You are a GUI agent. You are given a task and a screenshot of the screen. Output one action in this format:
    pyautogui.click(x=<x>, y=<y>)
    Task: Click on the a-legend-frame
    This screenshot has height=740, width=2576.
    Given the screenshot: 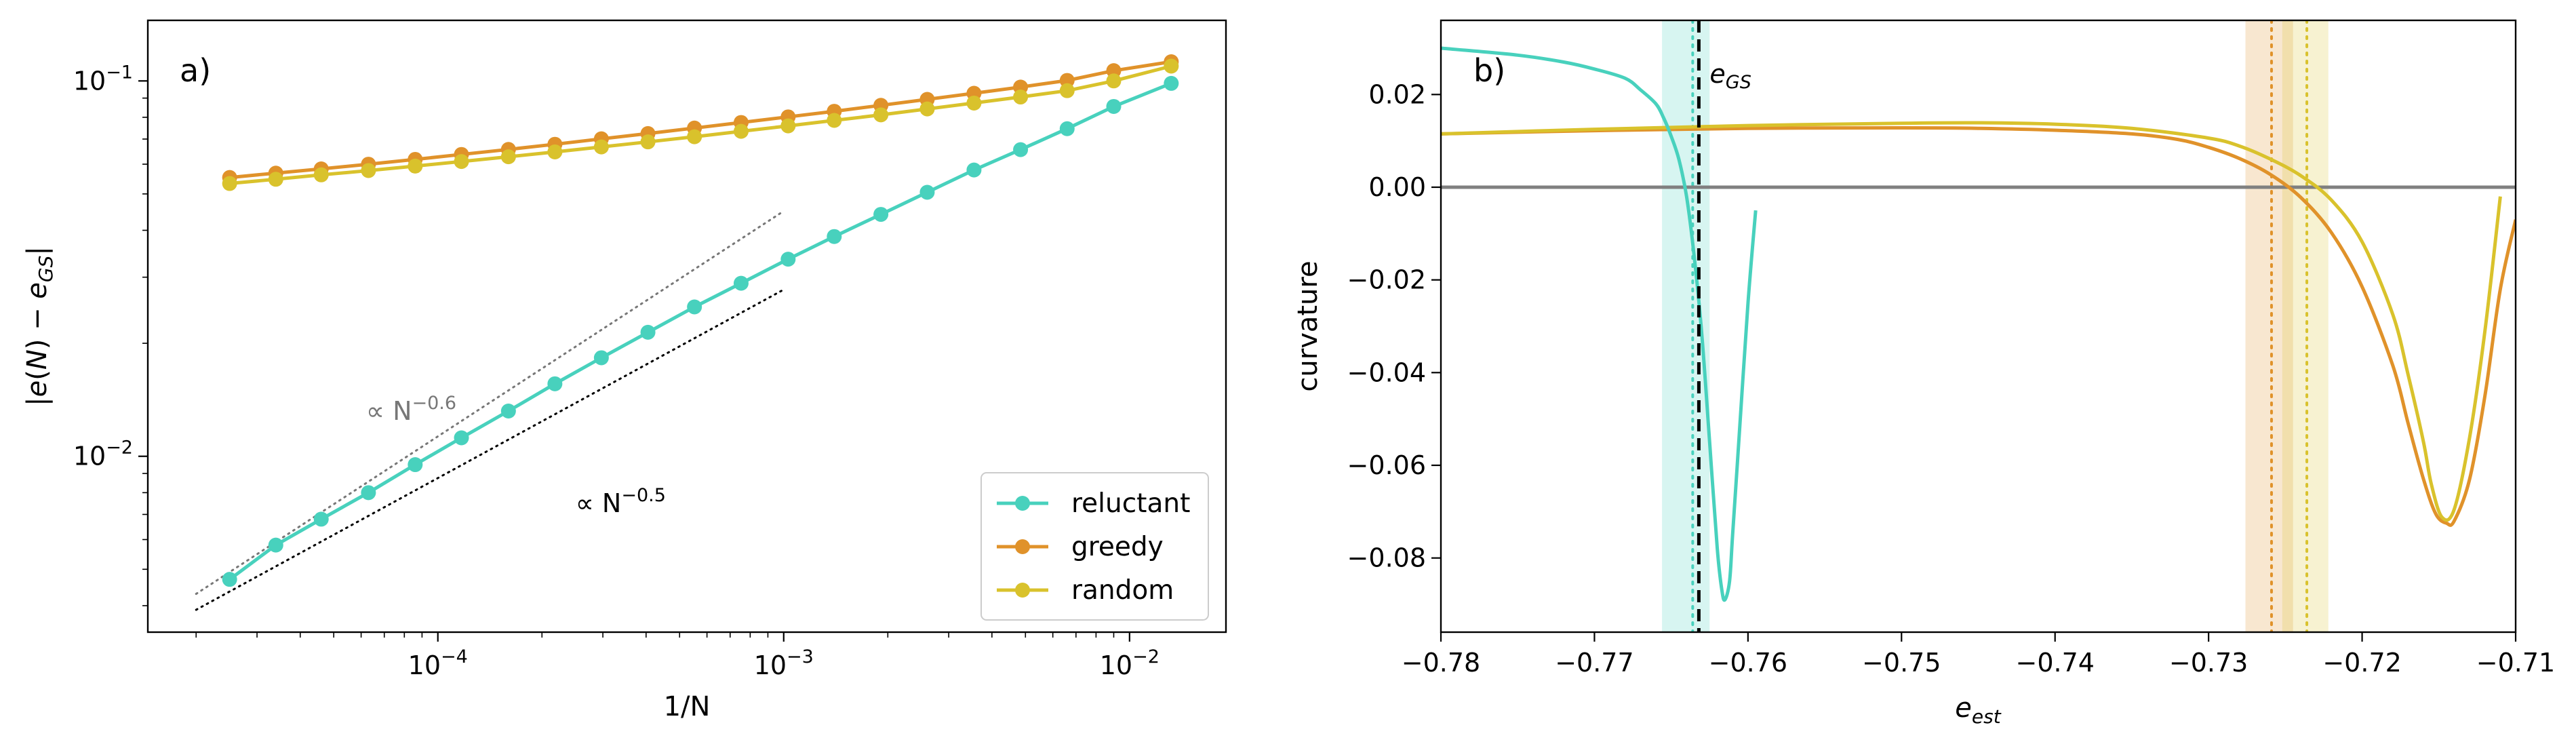 What is the action you would take?
    pyautogui.click(x=1094, y=546)
    